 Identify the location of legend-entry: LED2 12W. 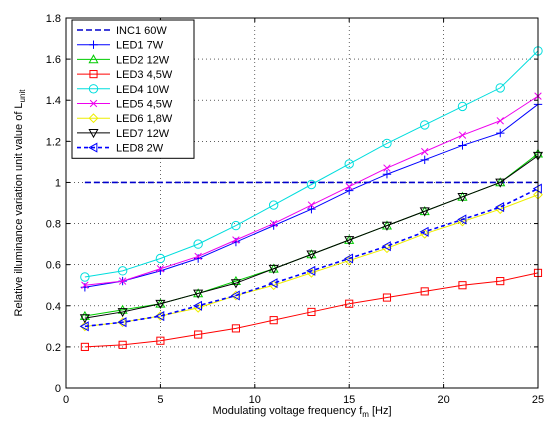
(123, 60).